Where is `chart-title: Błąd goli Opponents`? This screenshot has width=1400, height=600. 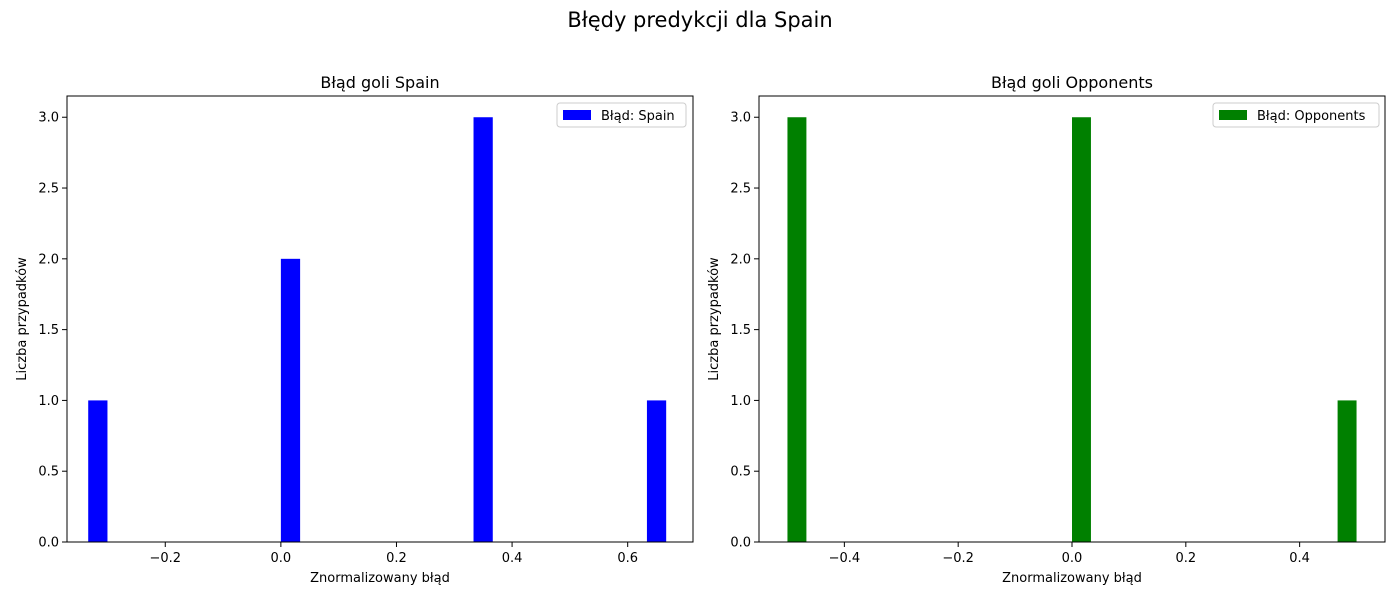 chart-title: Błąd goli Opponents is located at coordinates (1072, 82).